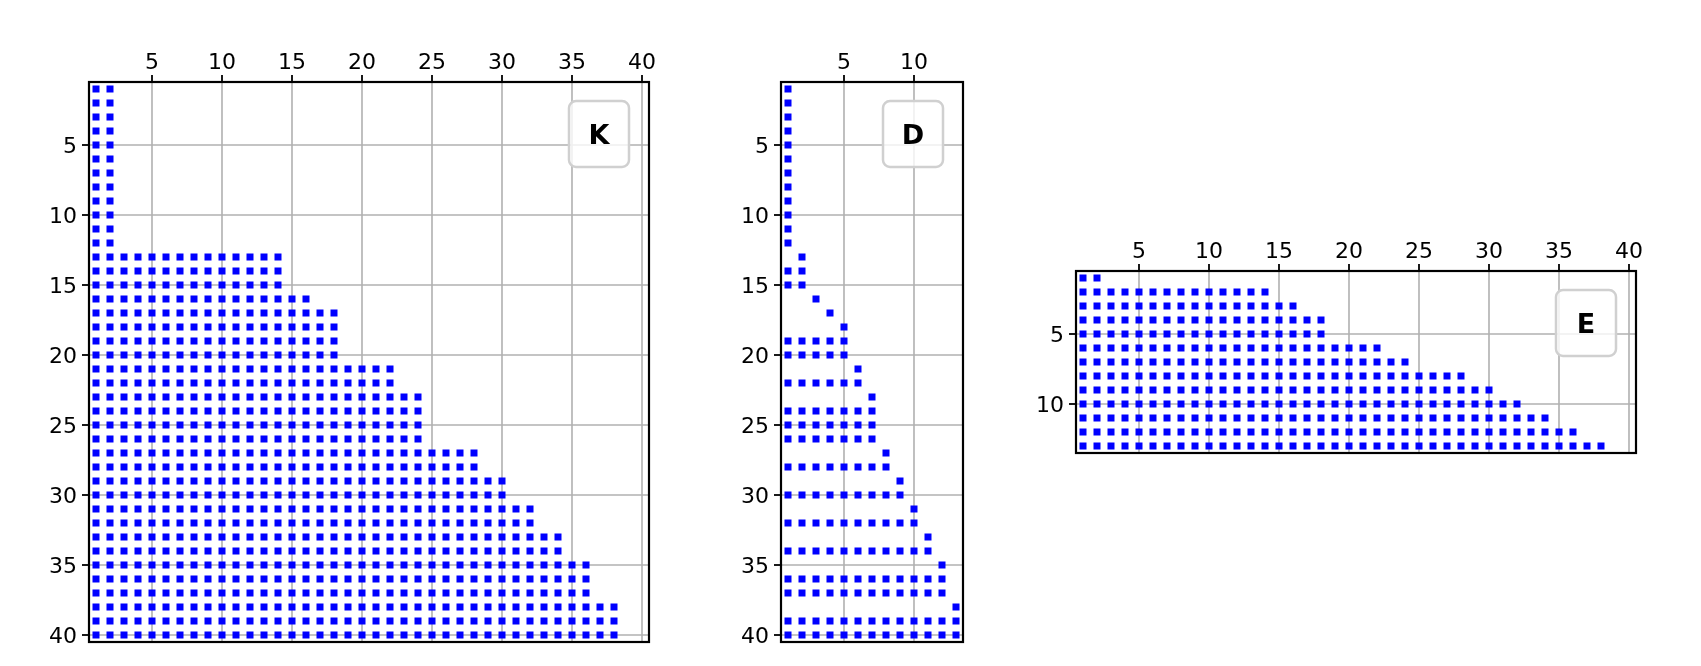 The width and height of the screenshot is (1701, 666). Describe the element at coordinates (1349, 250) in the screenshot. I see `x-tick-label: 20` at that location.